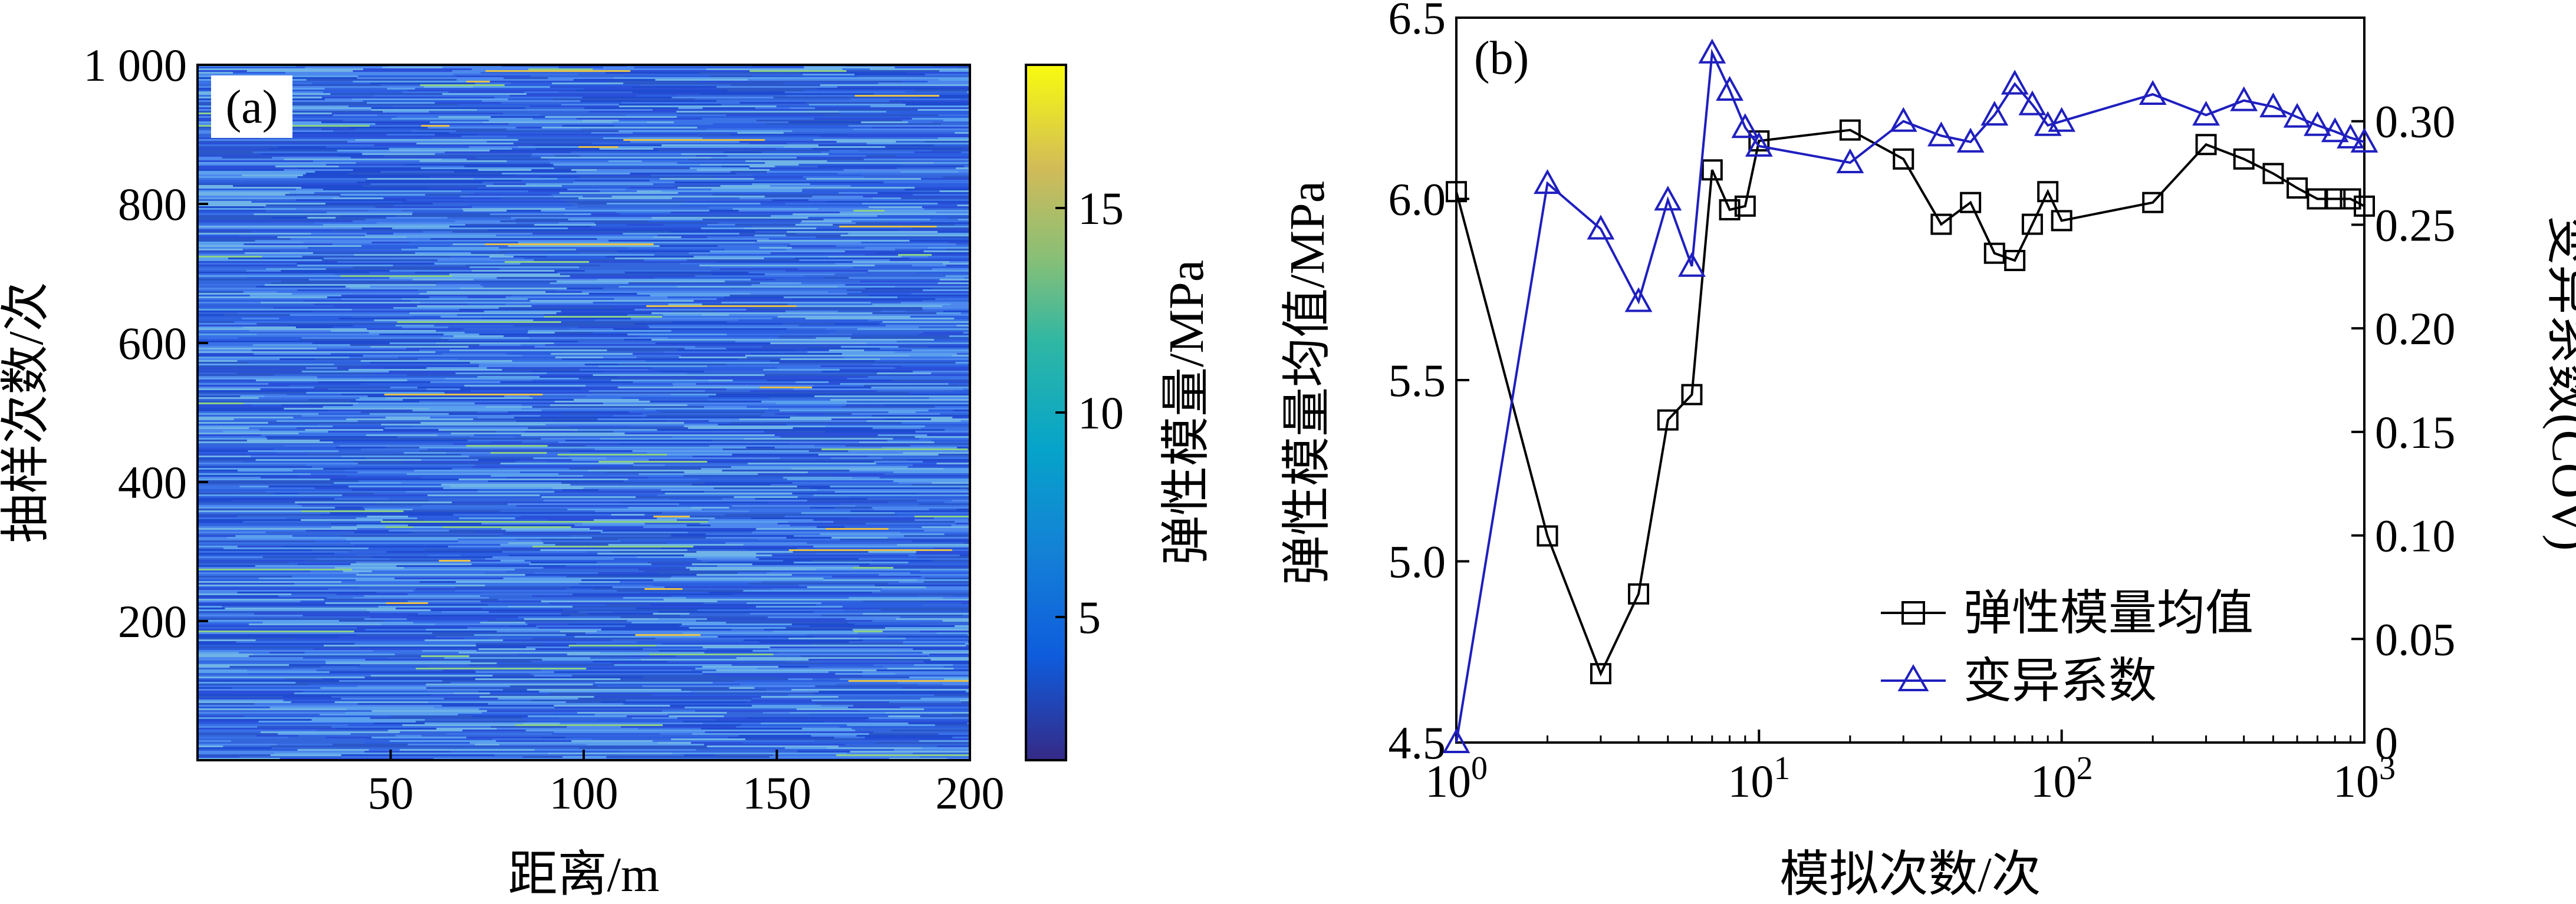  What do you see at coordinates (2416, 328) in the screenshot?
I see `right-y-tick-label: 0.20` at bounding box center [2416, 328].